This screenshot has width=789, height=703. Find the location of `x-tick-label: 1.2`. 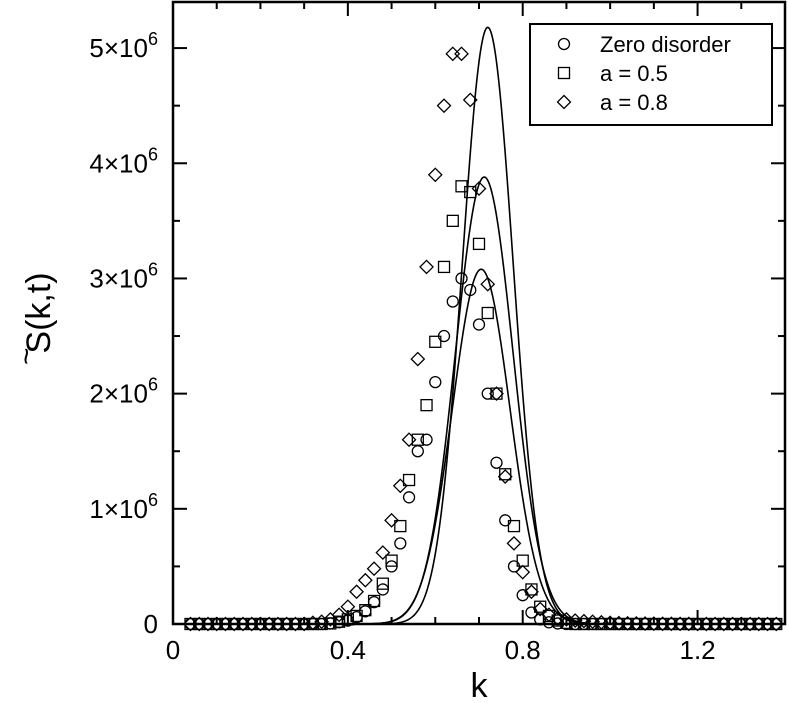

x-tick-label: 1.2 is located at coordinates (697, 650).